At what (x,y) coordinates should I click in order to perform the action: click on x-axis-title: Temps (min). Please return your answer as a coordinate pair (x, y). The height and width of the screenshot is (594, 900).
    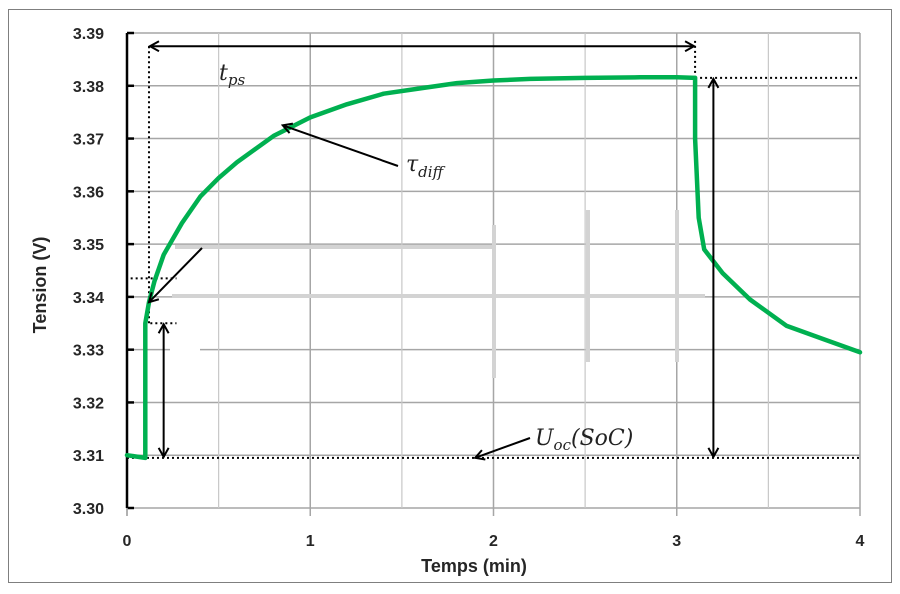
    Looking at the image, I should click on (474, 566).